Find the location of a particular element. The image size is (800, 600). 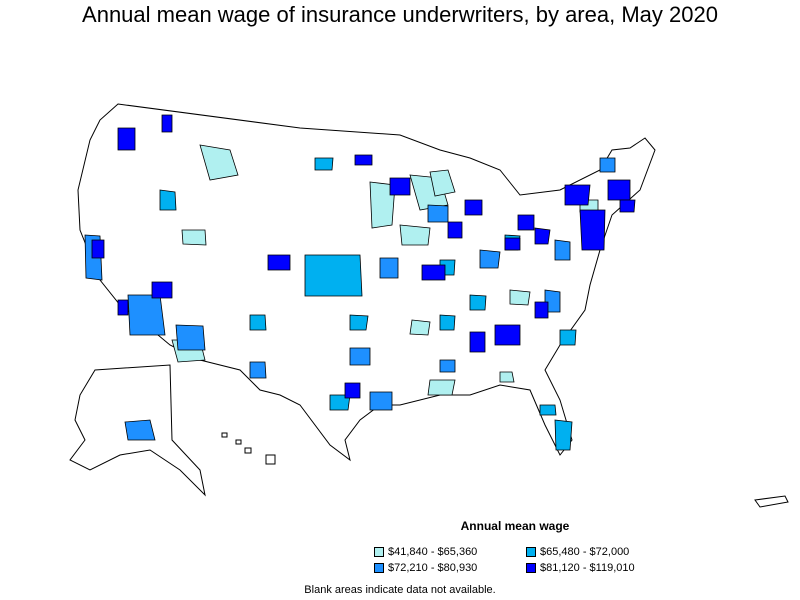

footnote: Blank areas indicate data not available. is located at coordinates (400, 590).